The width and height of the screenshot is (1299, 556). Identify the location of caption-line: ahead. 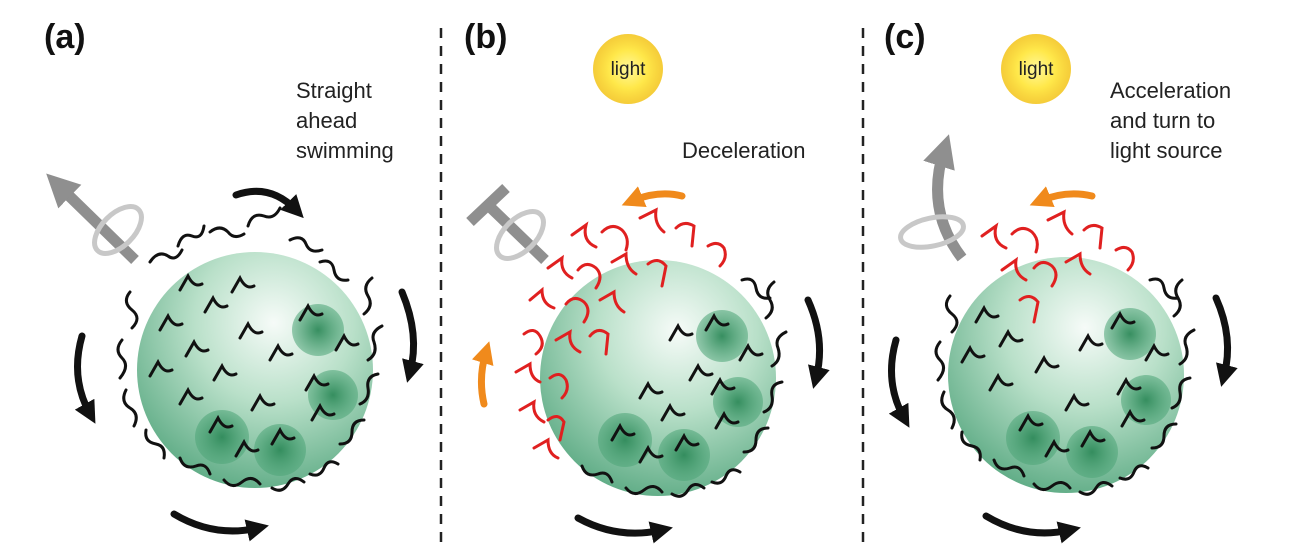
(326, 120).